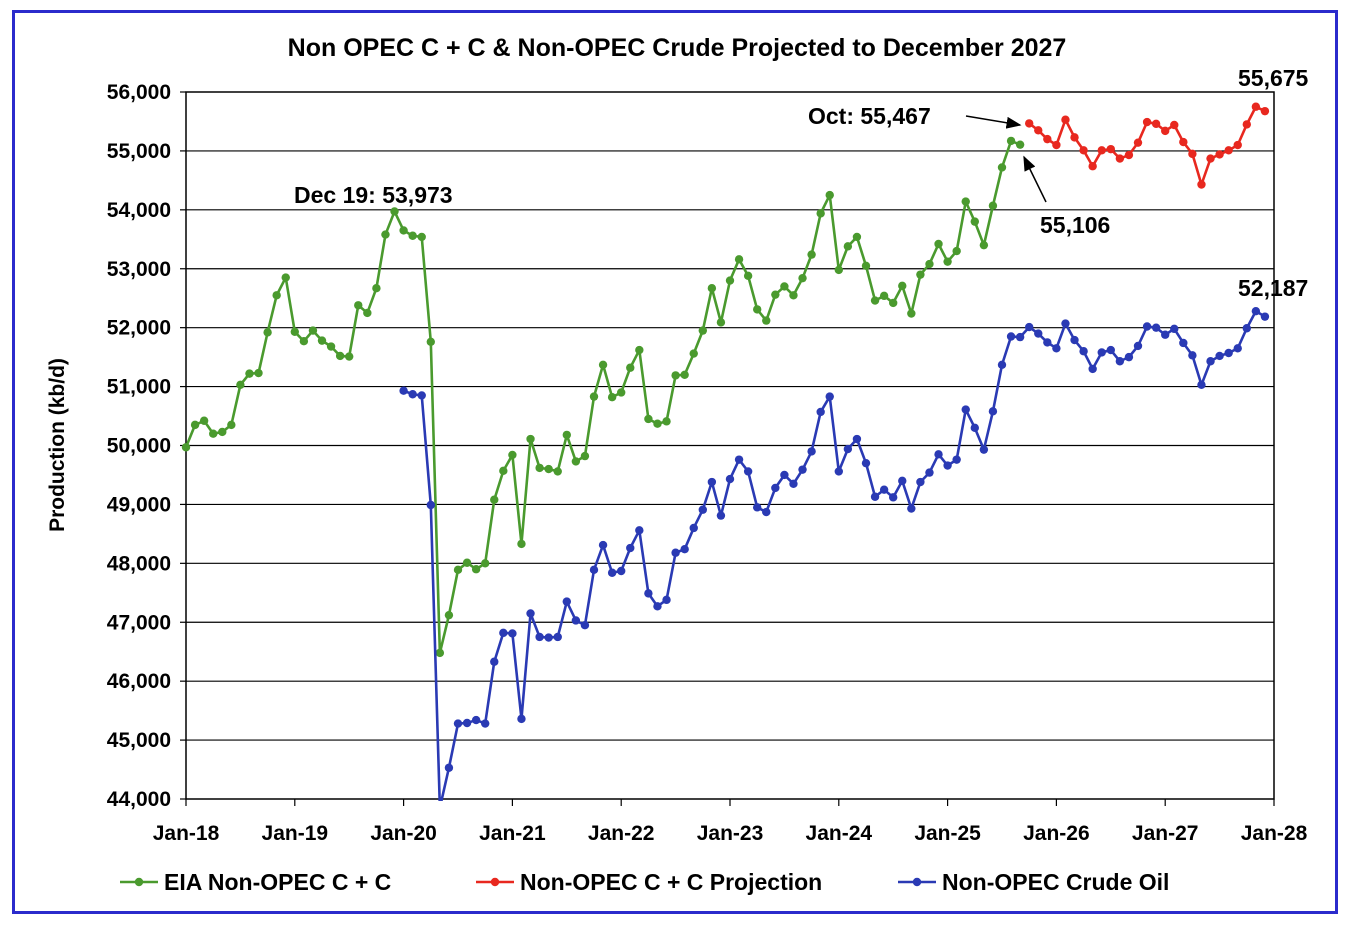 Image resolution: width=1356 pixels, height=928 pixels. What do you see at coordinates (139, 92) in the screenshot?
I see `y-tick-label: 56,000` at bounding box center [139, 92].